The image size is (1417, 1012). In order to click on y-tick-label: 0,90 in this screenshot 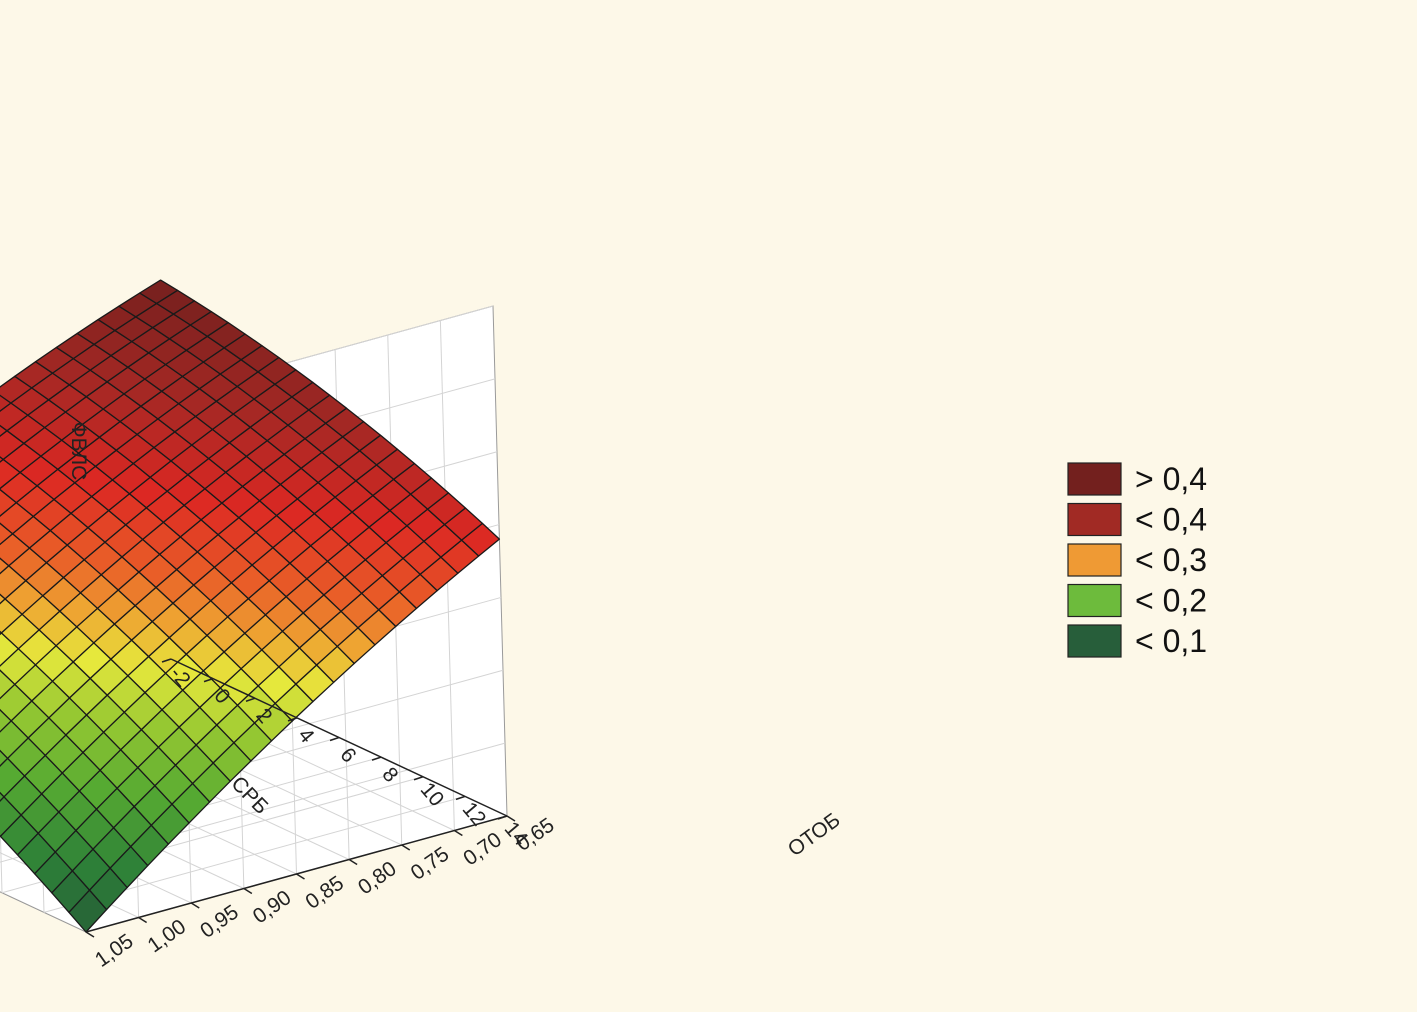, I will do `click(272, 907)`.